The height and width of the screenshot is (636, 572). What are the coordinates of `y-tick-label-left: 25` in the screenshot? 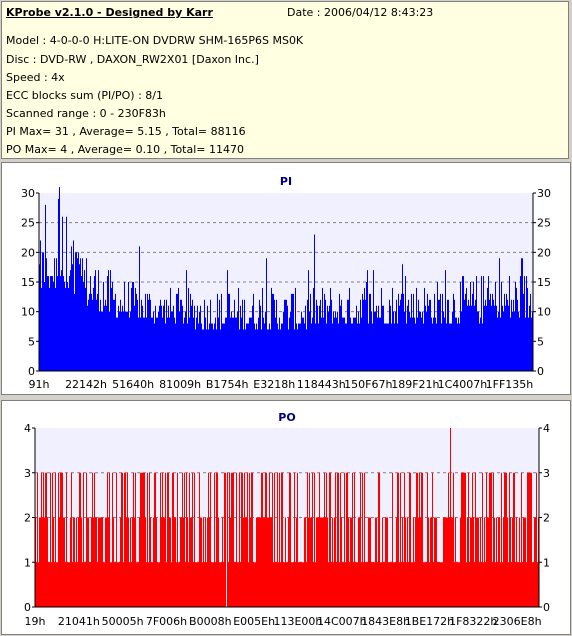 It's located at (28, 223).